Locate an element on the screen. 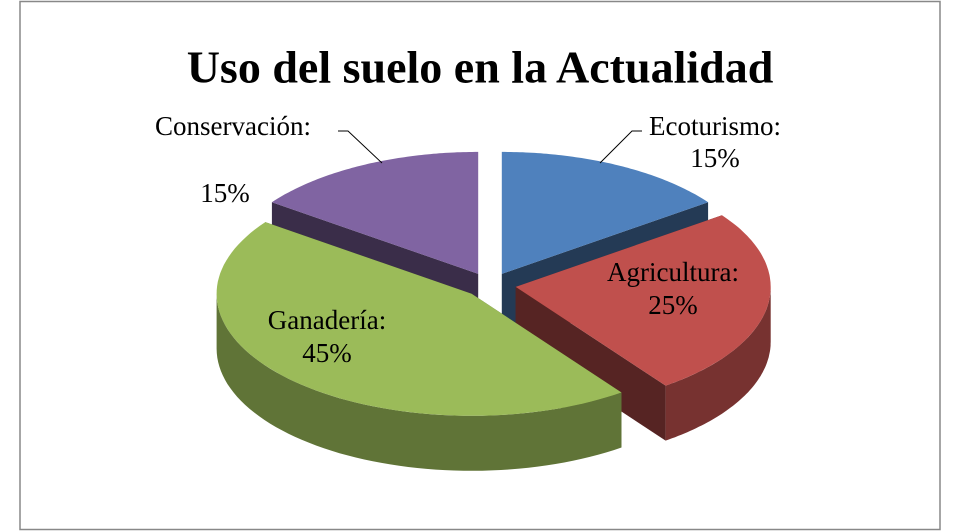  data-label: 25% is located at coordinates (673, 305).